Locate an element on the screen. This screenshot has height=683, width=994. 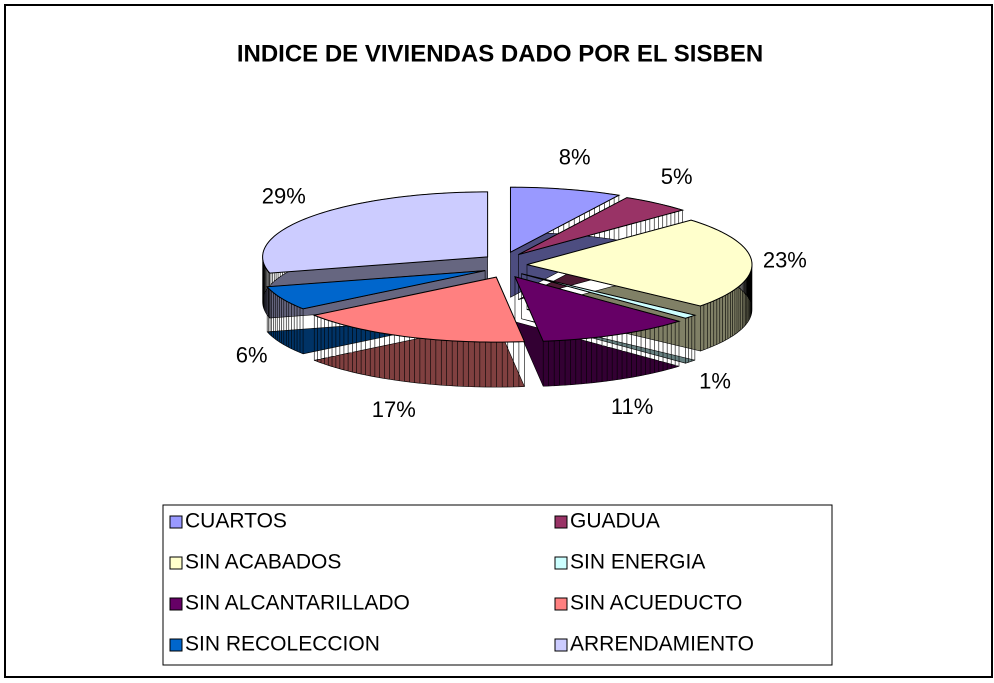
legend-label: ARRENDAMIENTO is located at coordinates (662, 644).